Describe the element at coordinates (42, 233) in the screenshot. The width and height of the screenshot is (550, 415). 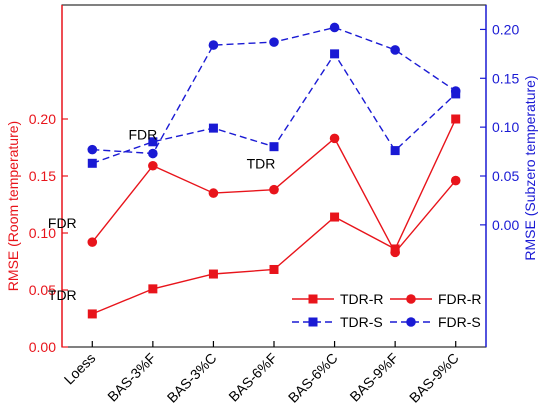
I see `left-tick-label: 0.10` at that location.